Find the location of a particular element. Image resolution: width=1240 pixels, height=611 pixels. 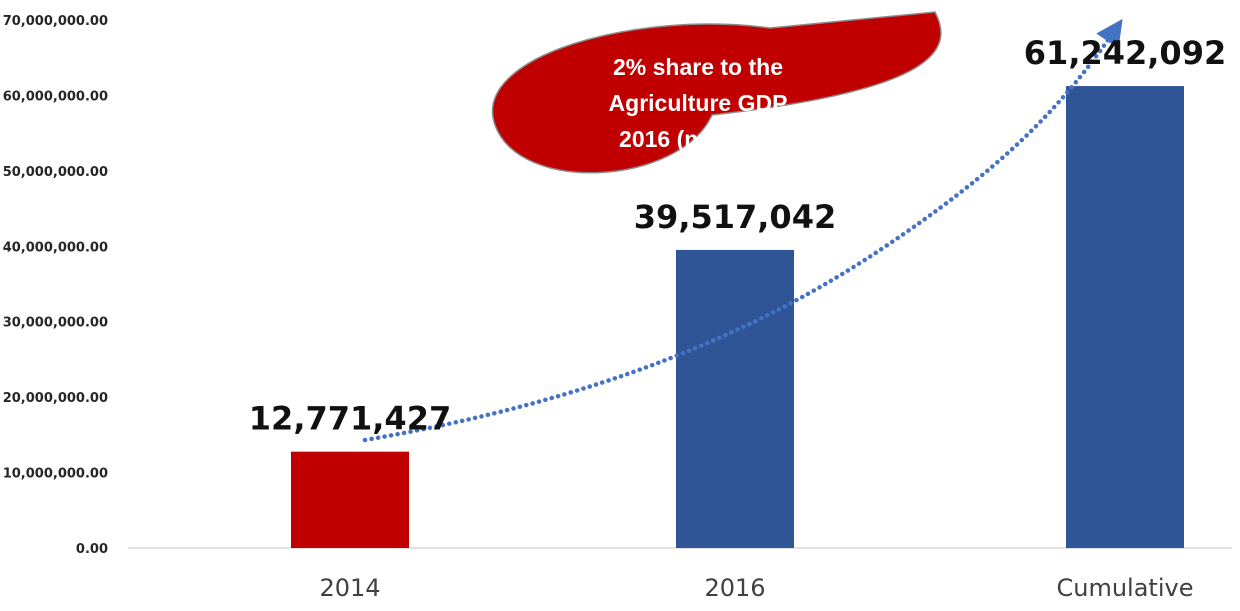

x-category-label-2014: 2014 is located at coordinates (349, 588).